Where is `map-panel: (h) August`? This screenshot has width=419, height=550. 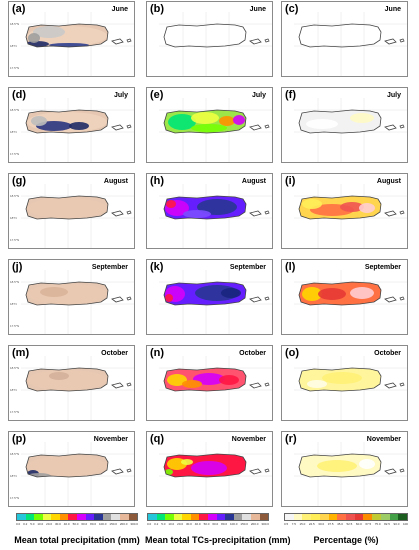
map-panel: (h) August is located at coordinates (209, 211).